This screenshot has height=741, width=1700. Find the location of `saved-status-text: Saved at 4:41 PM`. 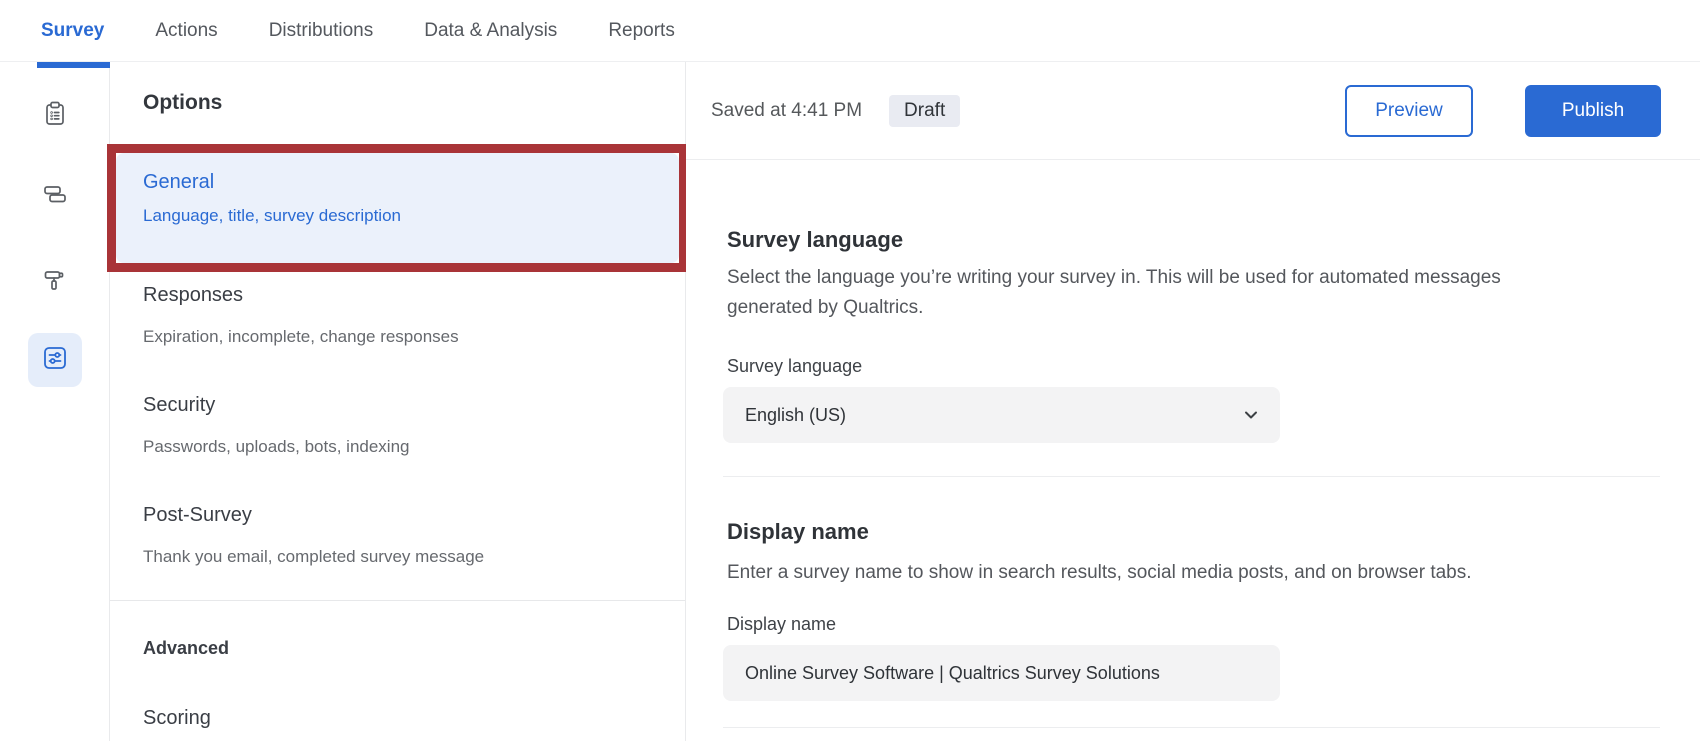

saved-status-text: Saved at 4:41 PM is located at coordinates (787, 110).